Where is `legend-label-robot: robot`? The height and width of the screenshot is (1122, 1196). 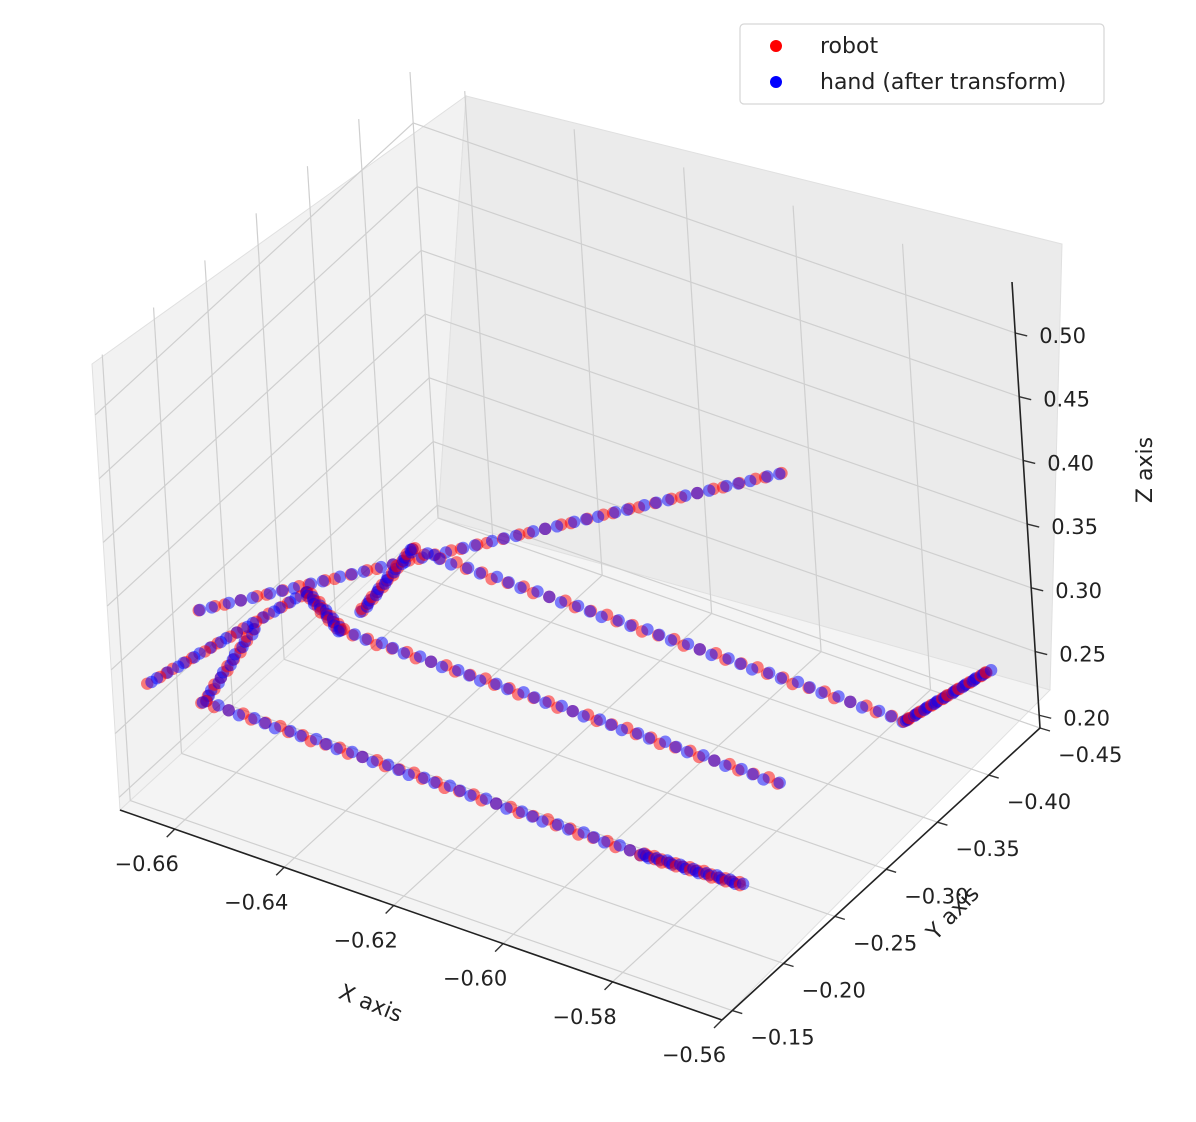
legend-label-robot: robot is located at coordinates (849, 46).